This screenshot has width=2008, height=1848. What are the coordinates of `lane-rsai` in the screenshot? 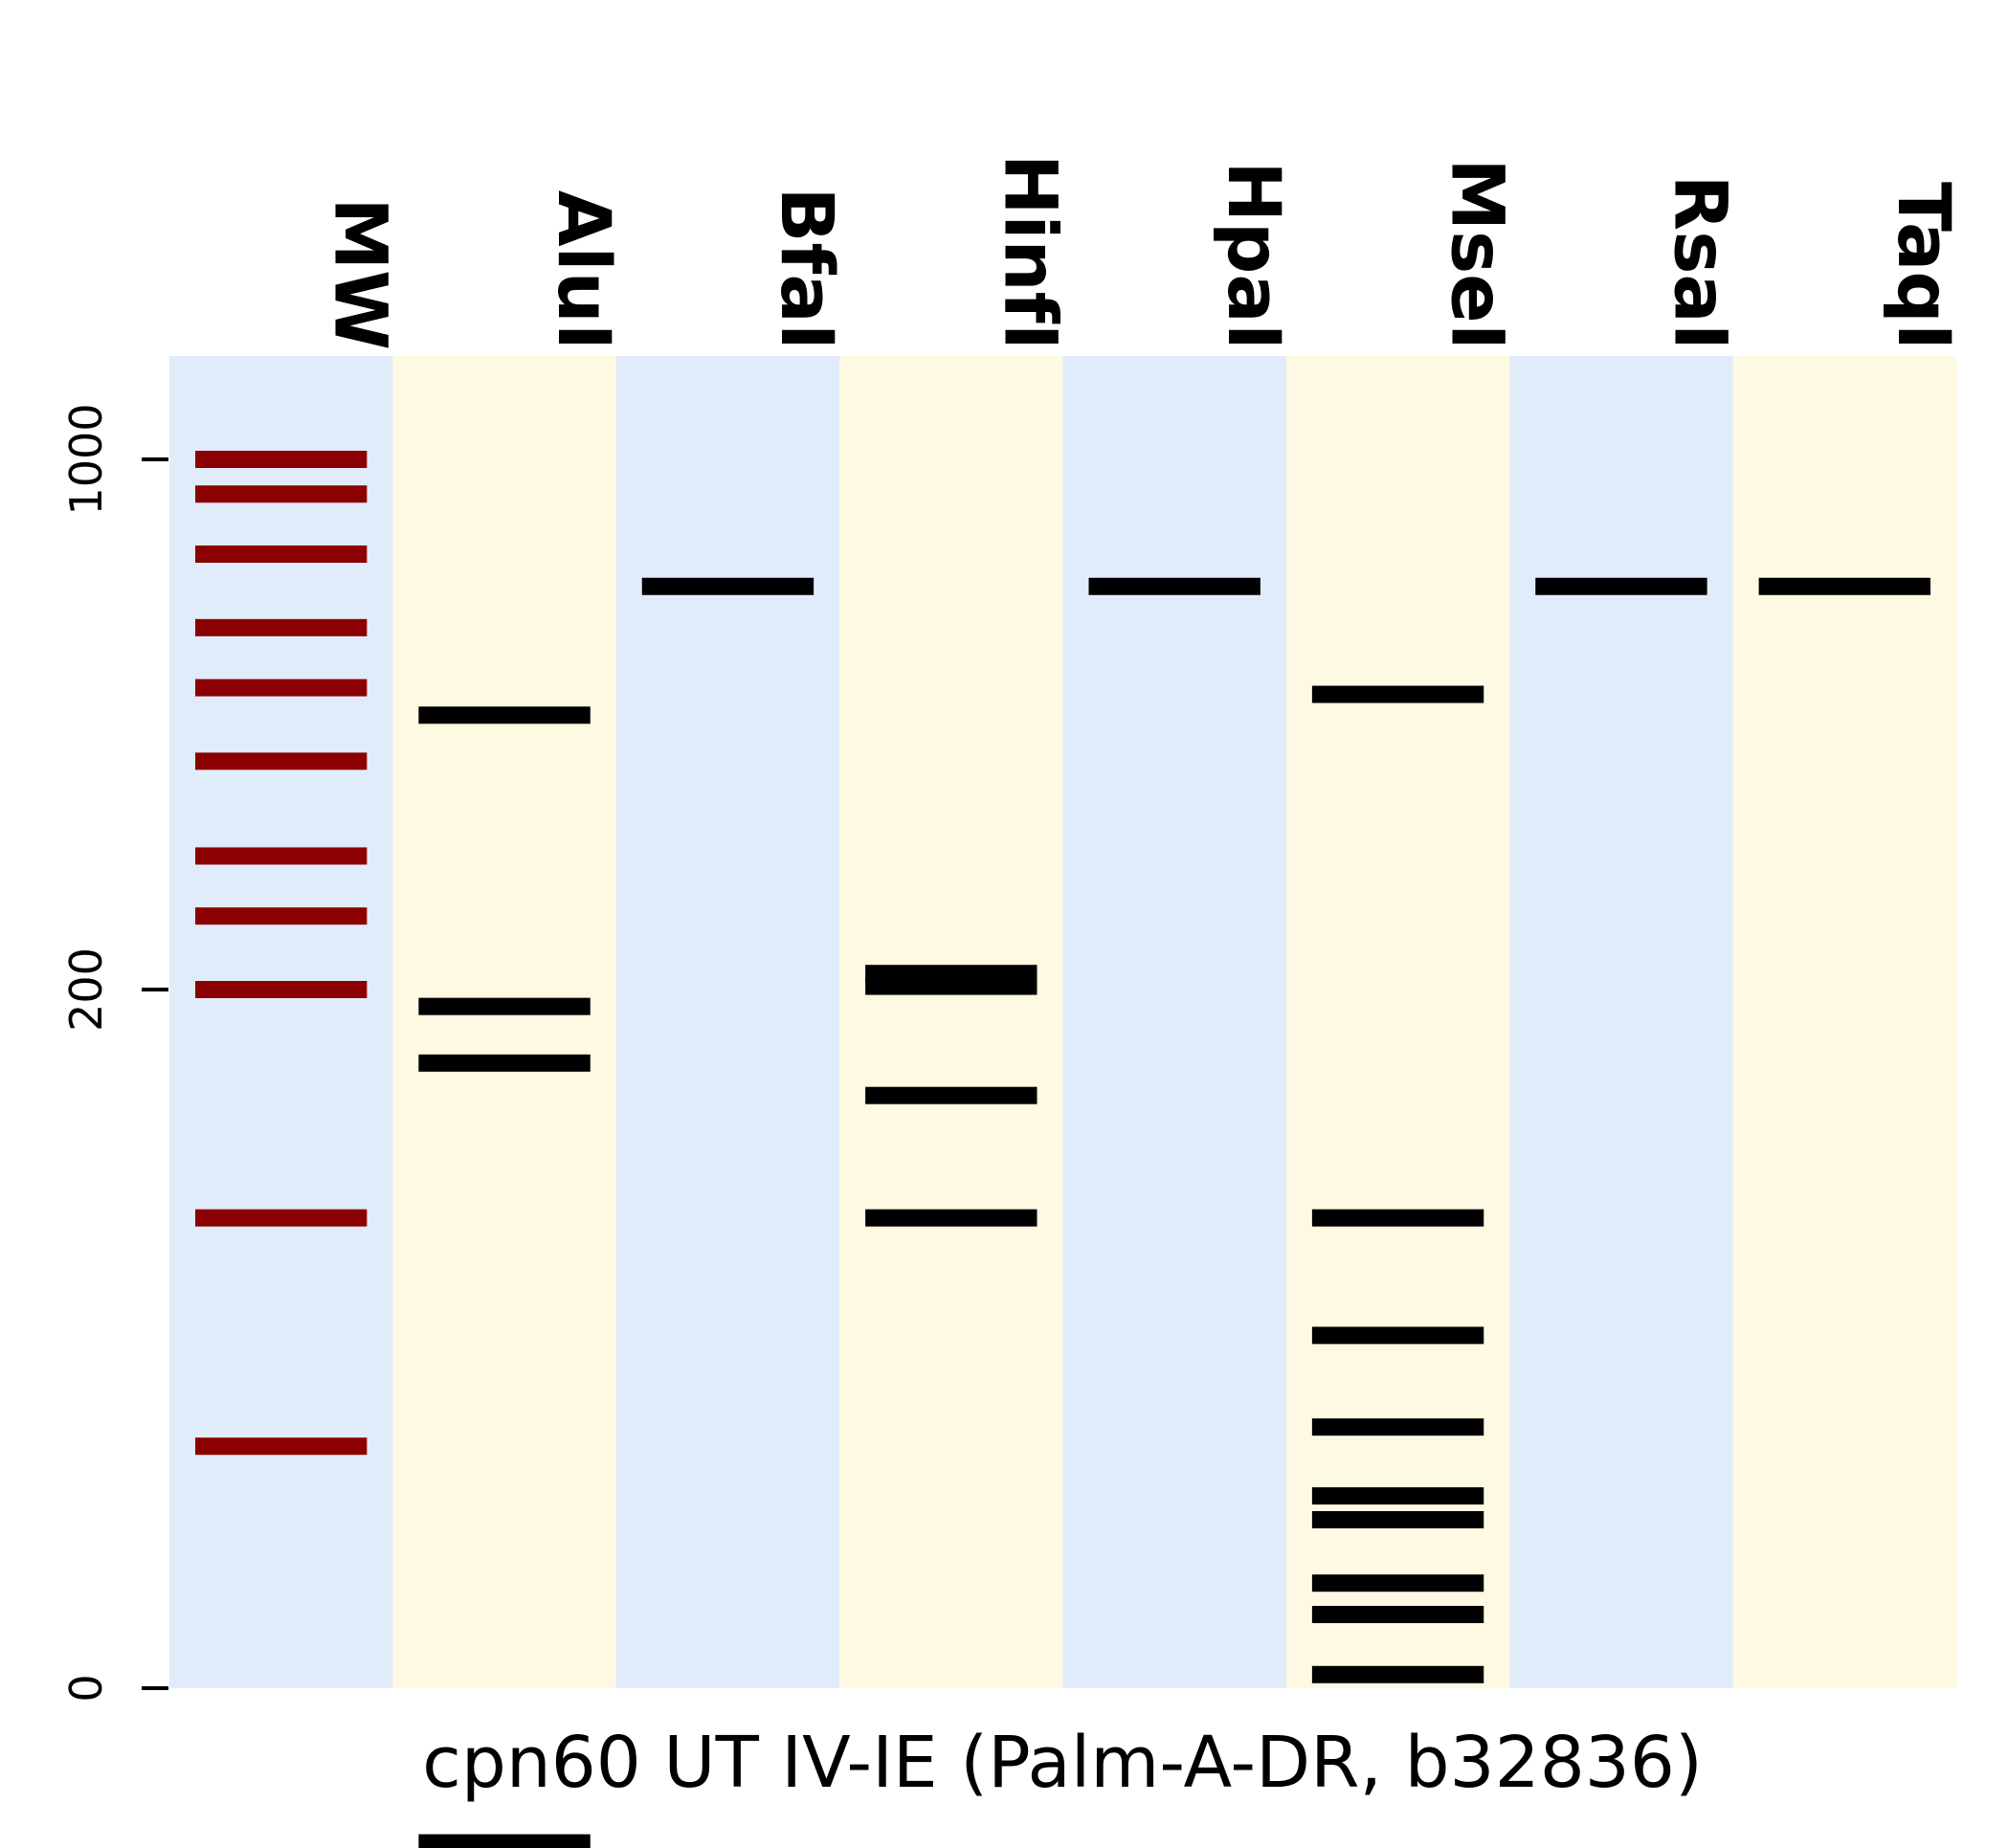 It's located at (1621, 1022).